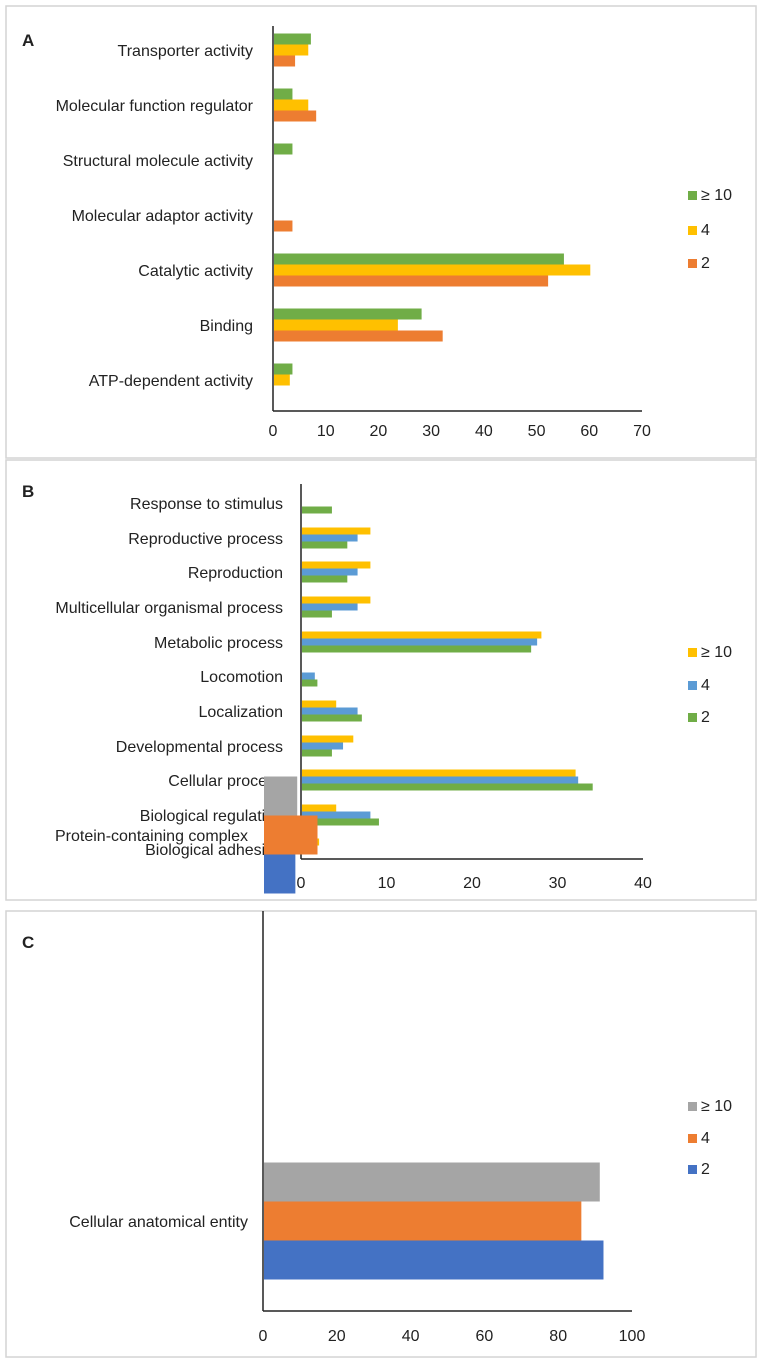 This screenshot has width=764, height=1365. What do you see at coordinates (28, 491) in the screenshot?
I see `panel-label: B` at bounding box center [28, 491].